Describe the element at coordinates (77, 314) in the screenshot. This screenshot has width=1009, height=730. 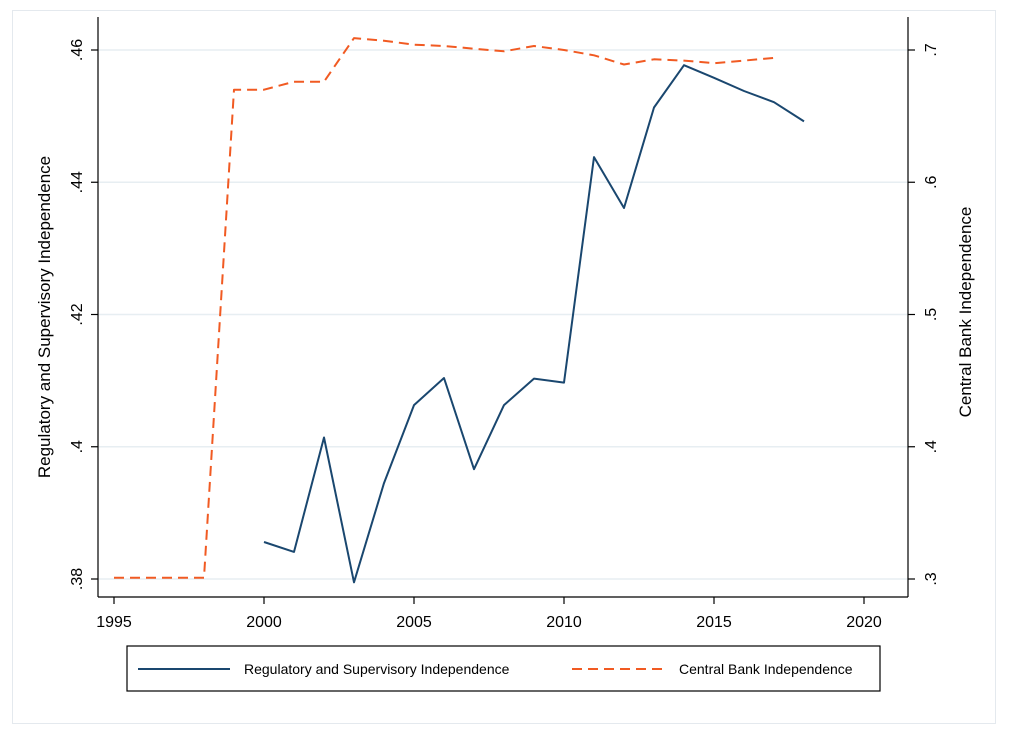
I see `y-tick-label-left: .42` at that location.